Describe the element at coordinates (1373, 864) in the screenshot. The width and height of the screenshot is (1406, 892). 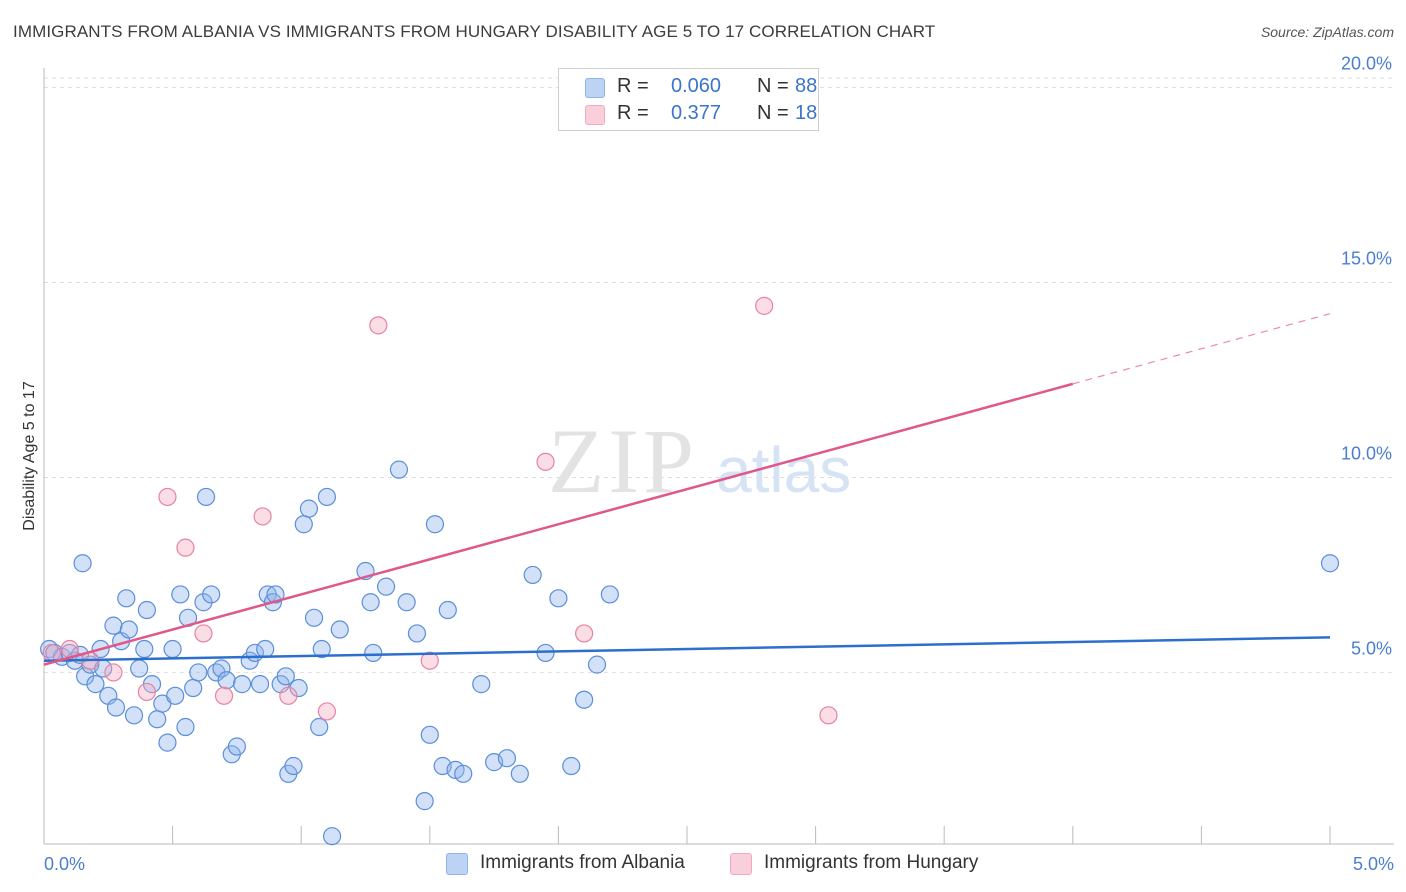
I see `x-tick-label: 5.0%` at that location.